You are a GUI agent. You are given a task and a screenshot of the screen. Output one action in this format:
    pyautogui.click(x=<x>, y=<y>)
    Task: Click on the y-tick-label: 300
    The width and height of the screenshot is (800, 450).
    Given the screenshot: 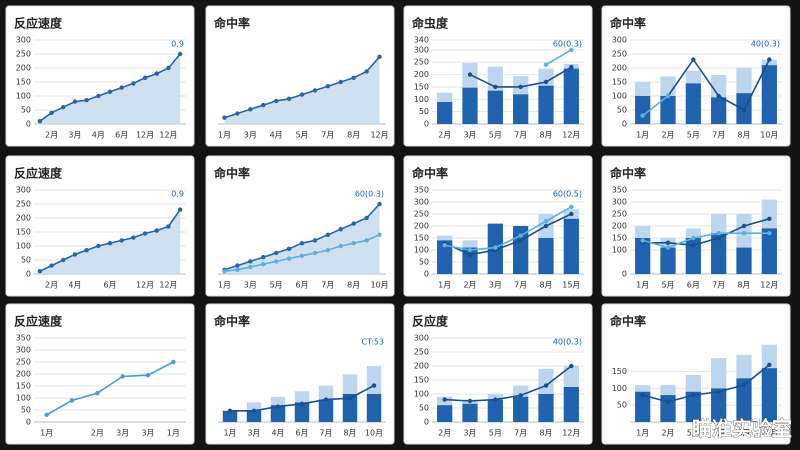 What is the action you would take?
    pyautogui.click(x=421, y=338)
    